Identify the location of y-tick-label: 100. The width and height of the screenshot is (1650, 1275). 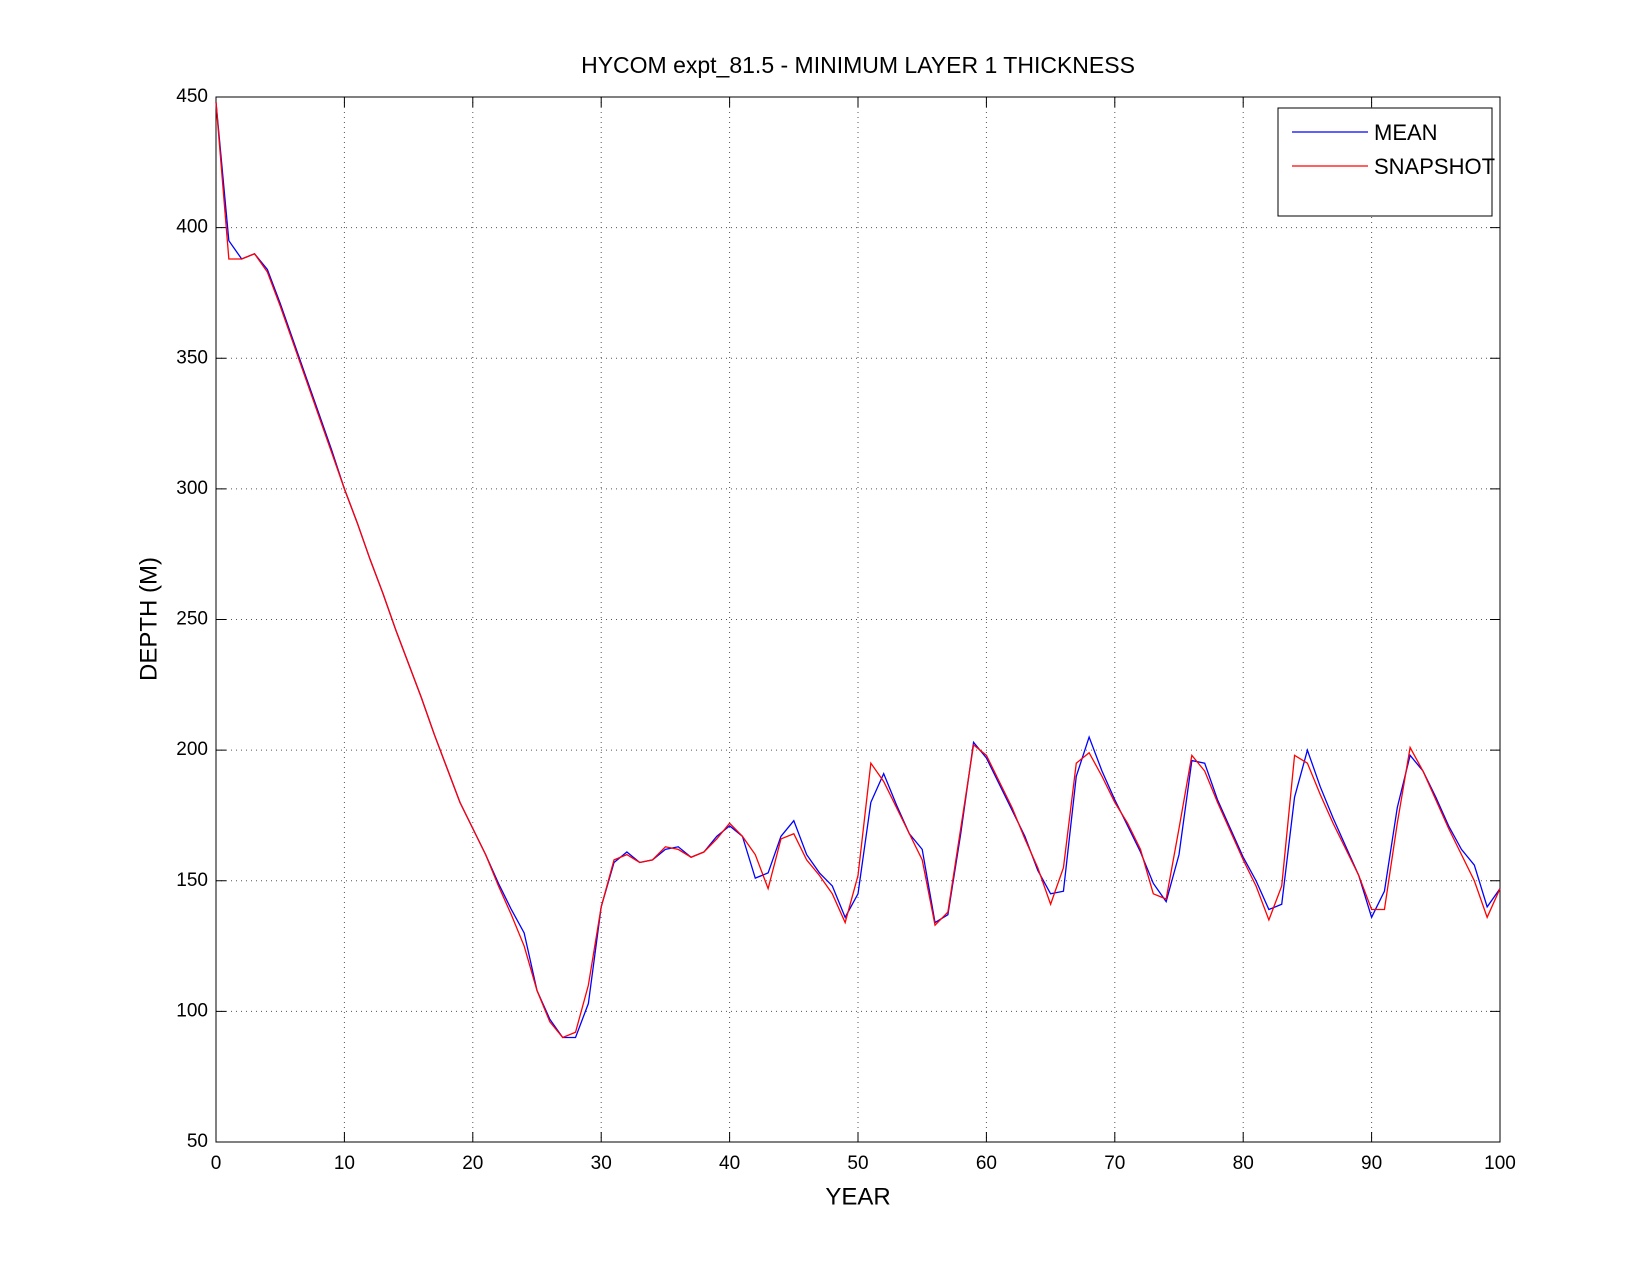
(192, 1010).